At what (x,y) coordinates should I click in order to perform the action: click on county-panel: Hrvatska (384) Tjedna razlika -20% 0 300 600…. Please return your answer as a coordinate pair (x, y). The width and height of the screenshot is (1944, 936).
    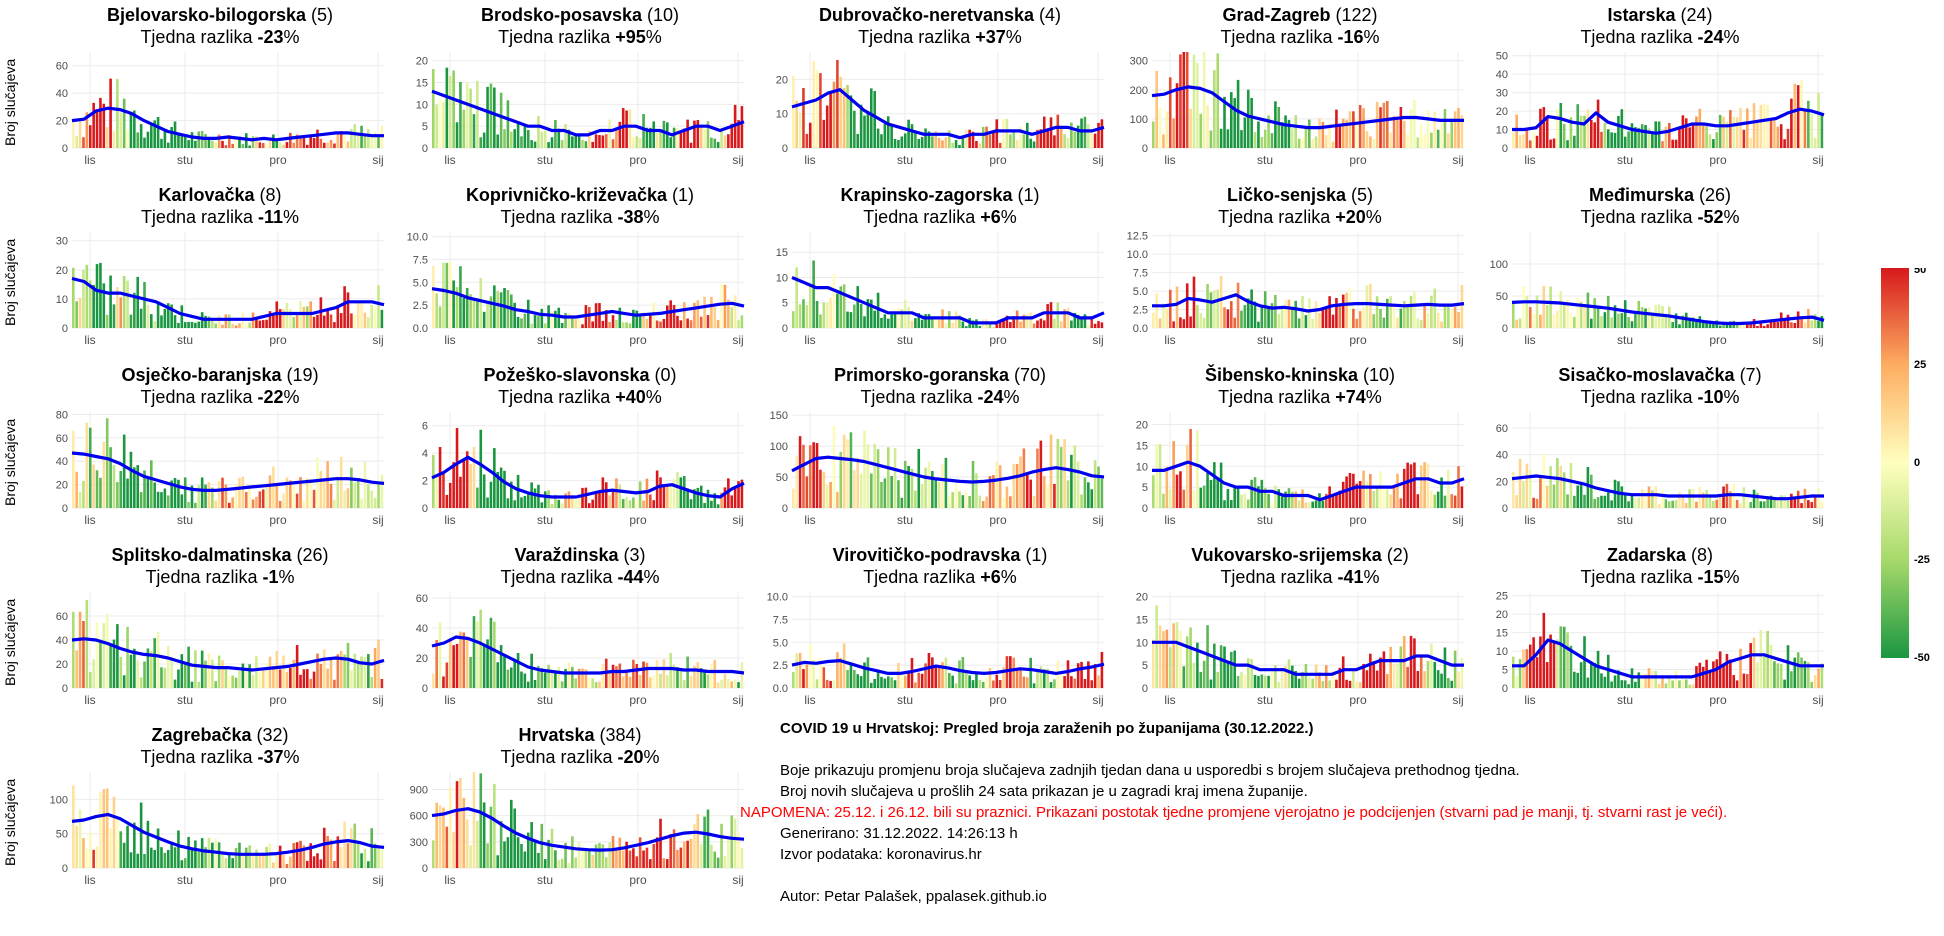
    Looking at the image, I should click on (580, 810).